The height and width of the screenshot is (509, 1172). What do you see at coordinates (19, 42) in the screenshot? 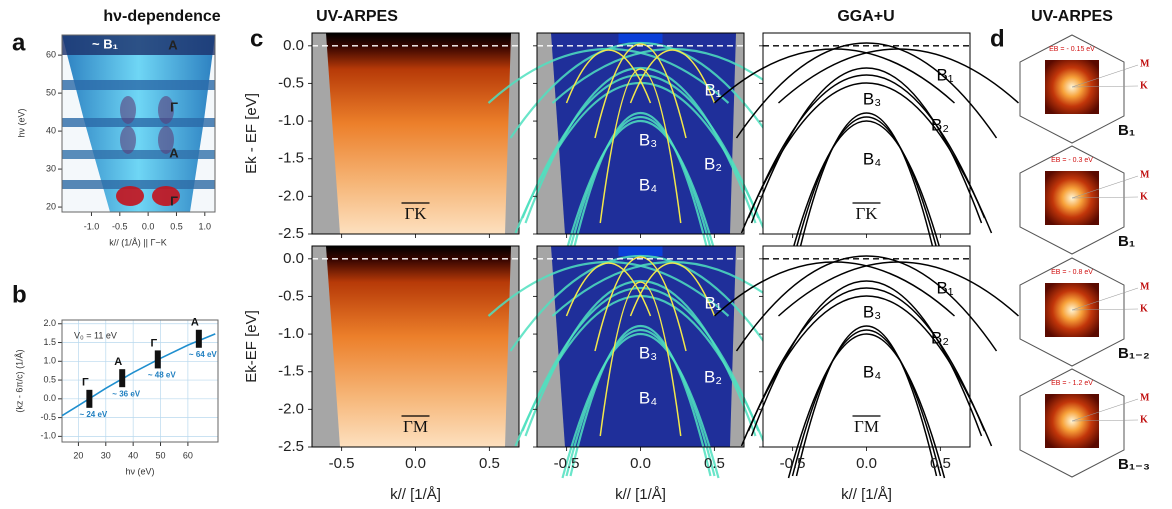
I see `panel-letter: a` at bounding box center [19, 42].